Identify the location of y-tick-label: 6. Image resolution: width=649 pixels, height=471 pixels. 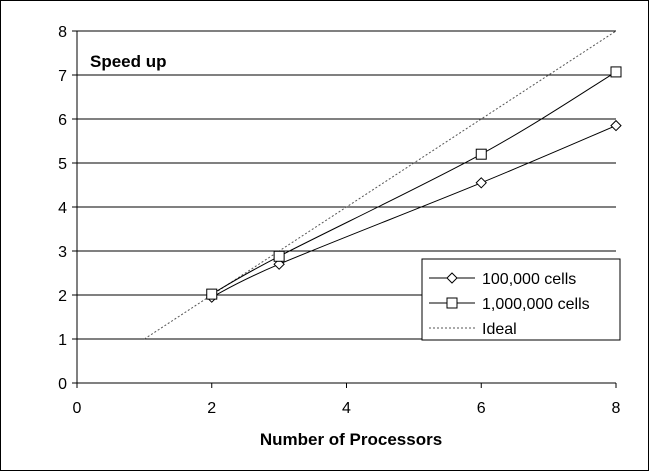
(62, 120).